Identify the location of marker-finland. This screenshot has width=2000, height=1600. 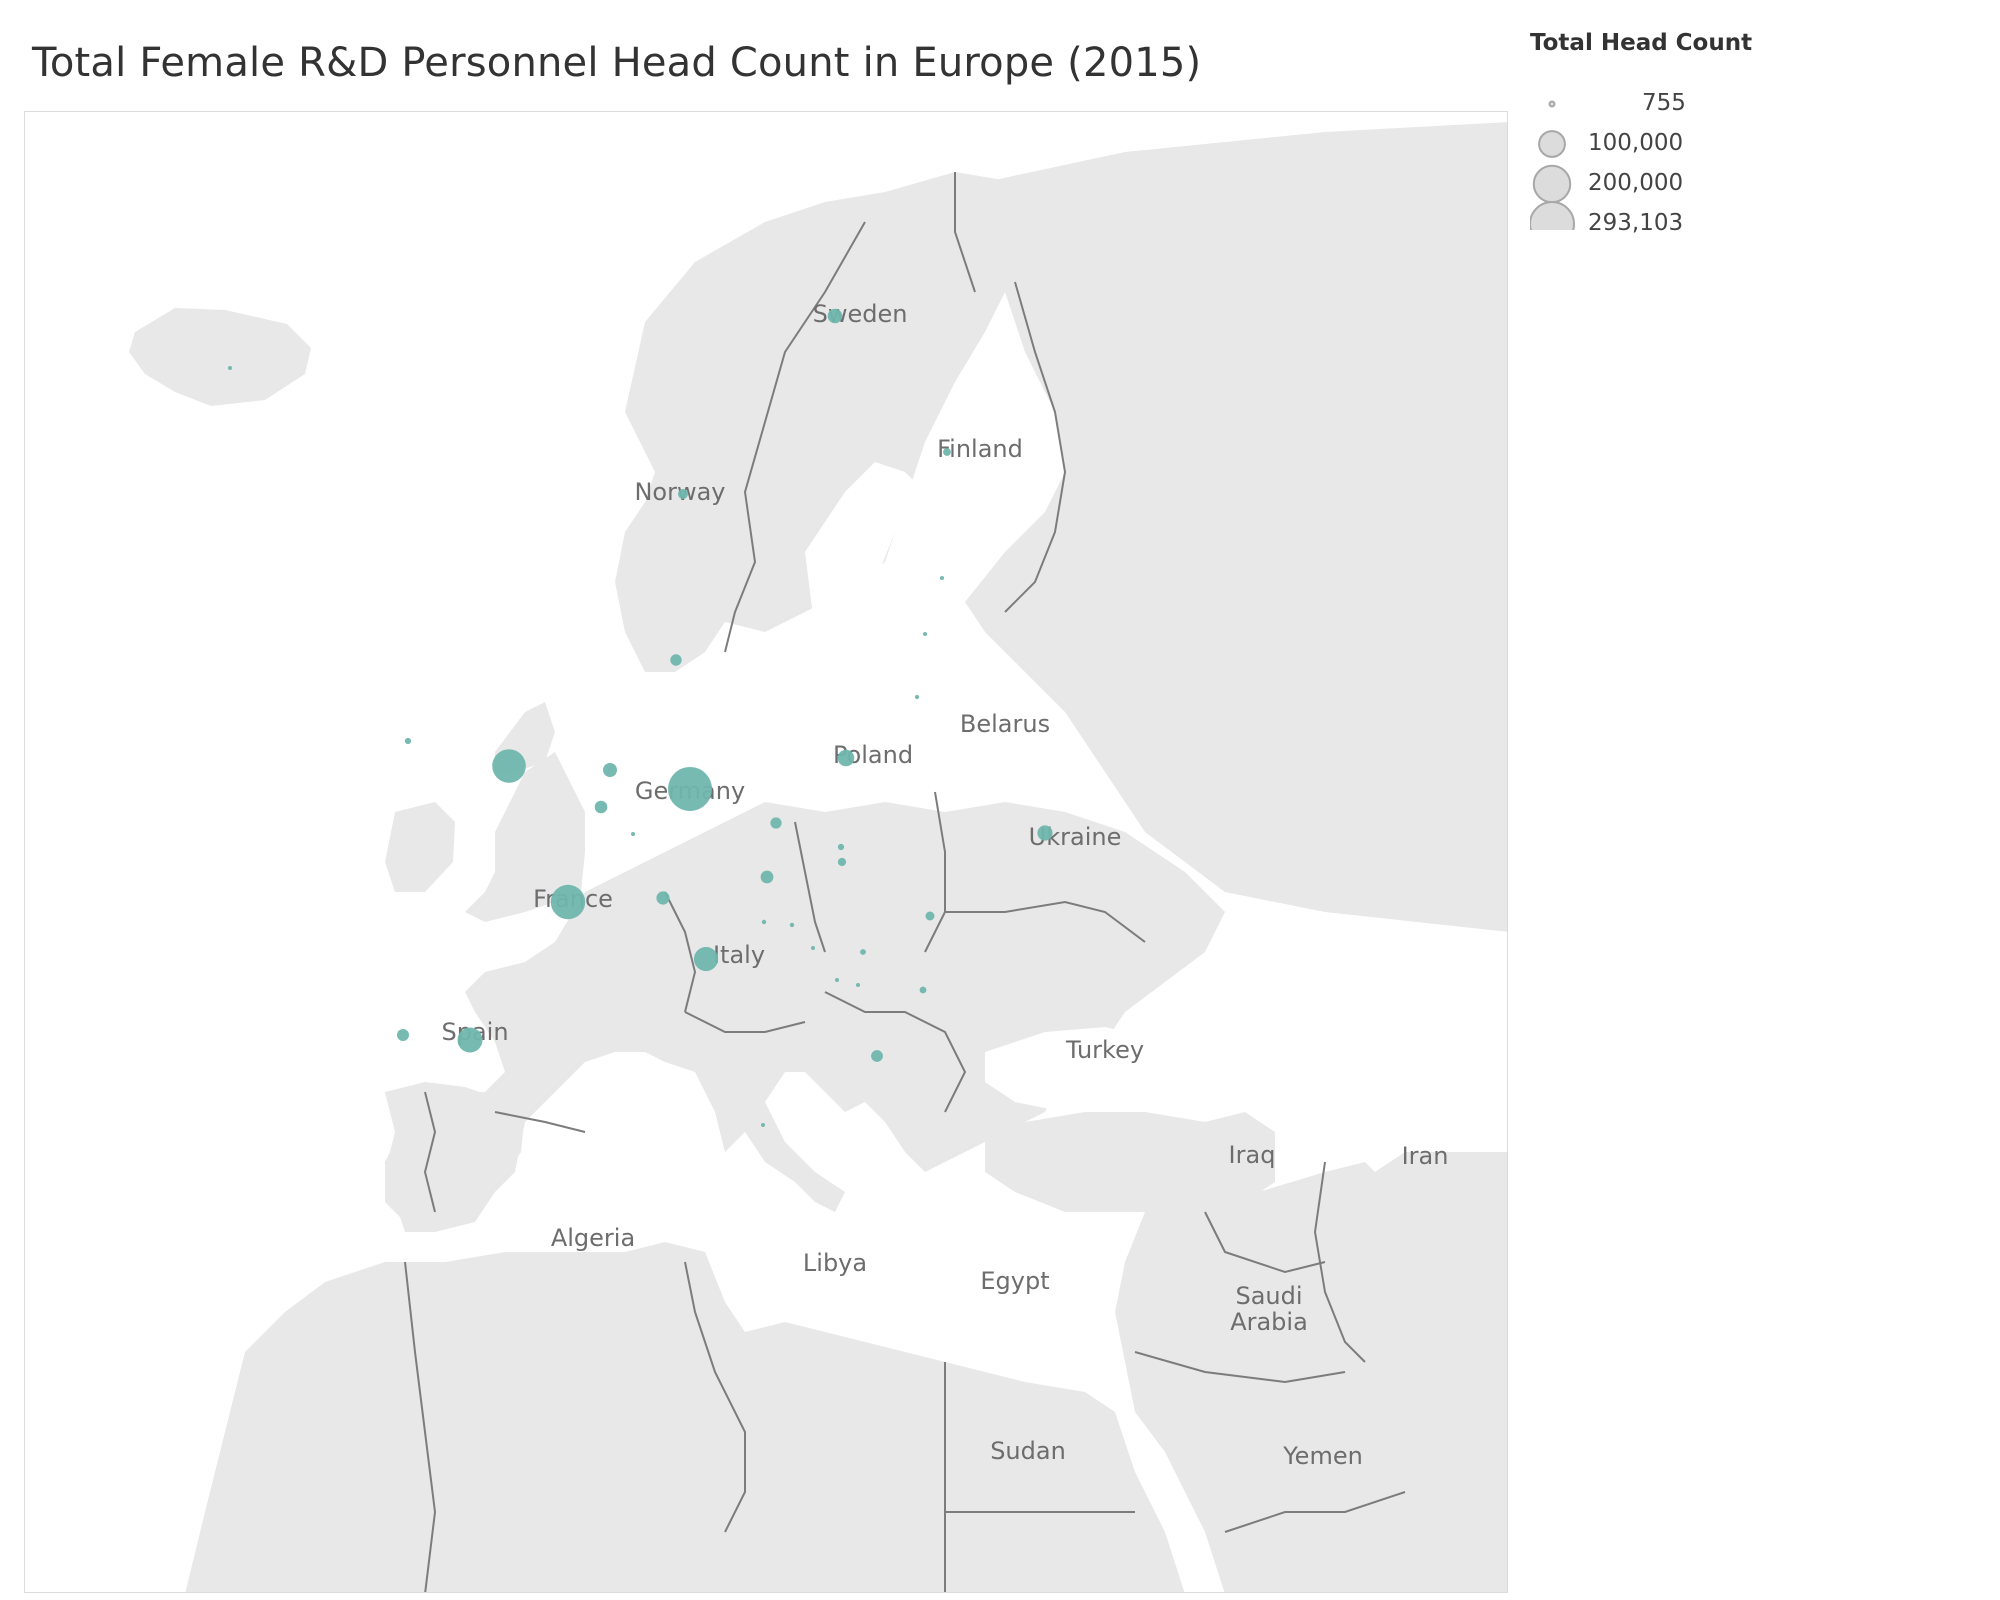
(947, 452).